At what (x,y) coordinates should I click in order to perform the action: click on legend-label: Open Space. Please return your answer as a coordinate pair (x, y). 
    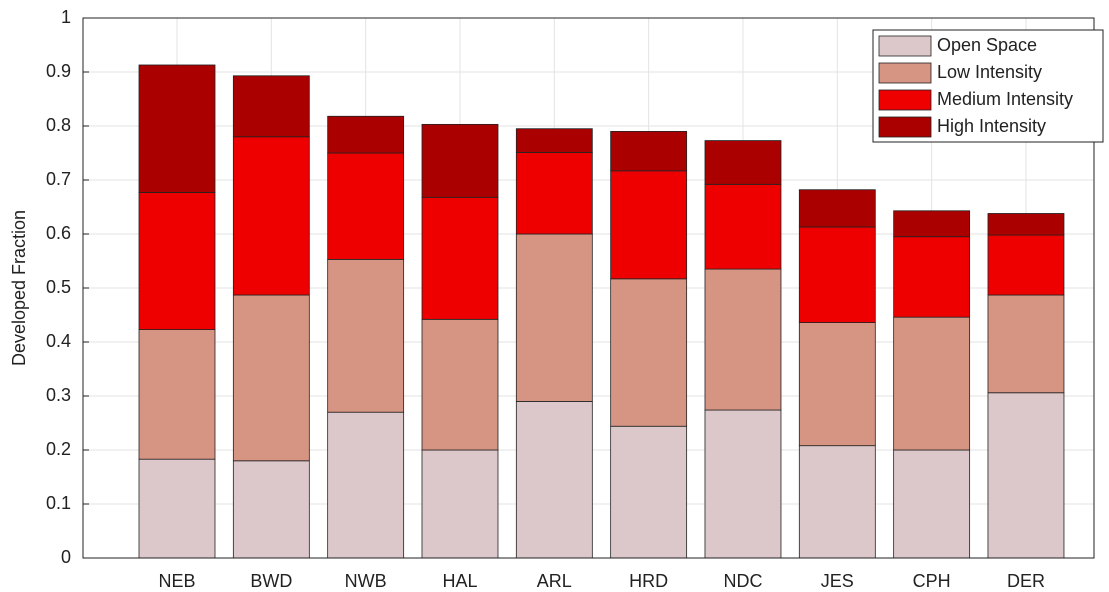
    Looking at the image, I should click on (987, 45).